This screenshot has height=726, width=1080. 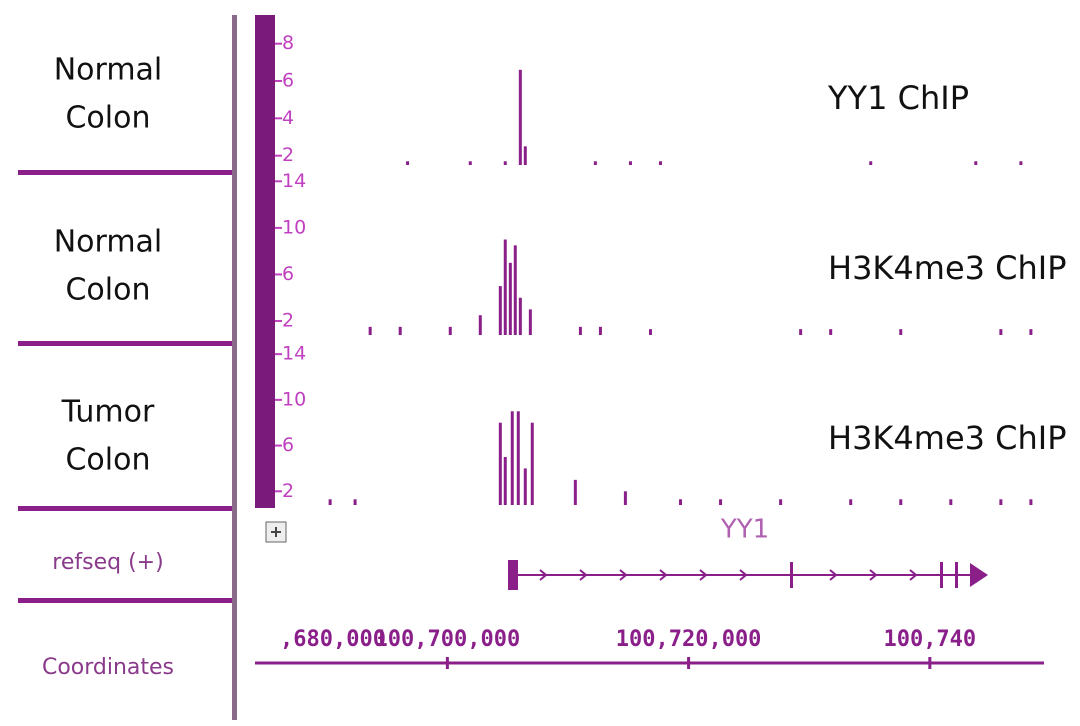 What do you see at coordinates (333, 639) in the screenshot?
I see `x-tick-label: ,680,000` at bounding box center [333, 639].